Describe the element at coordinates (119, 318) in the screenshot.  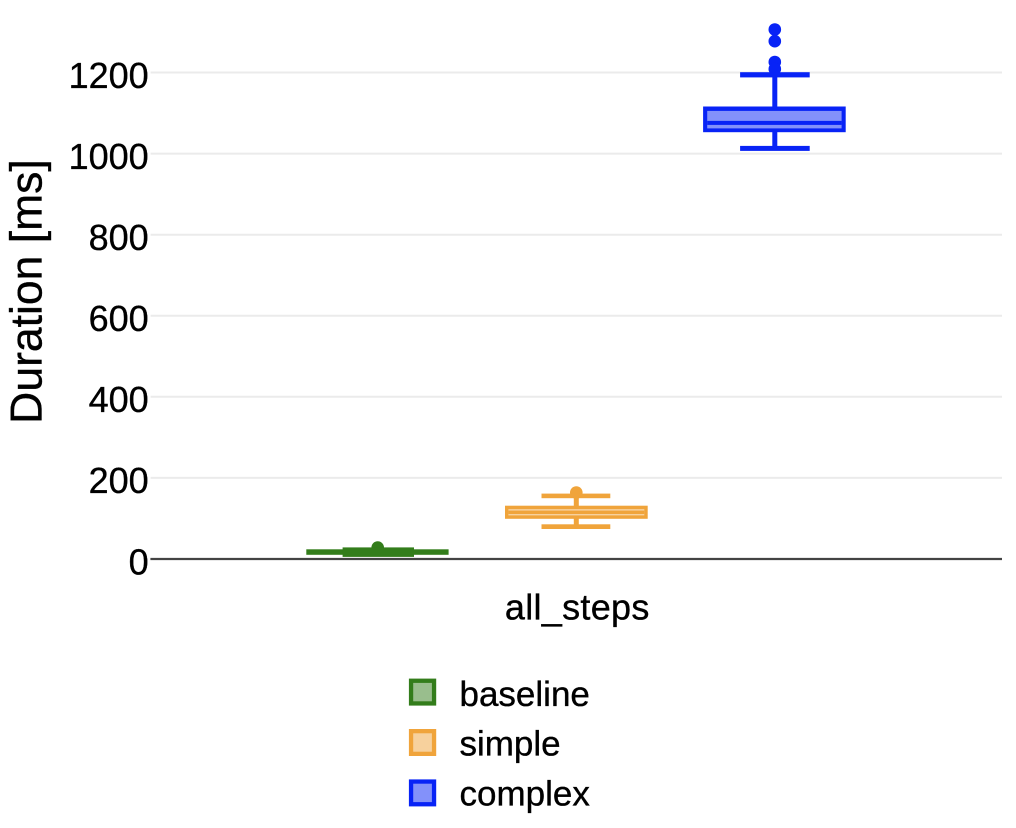
I see `svg-text: 600` at that location.